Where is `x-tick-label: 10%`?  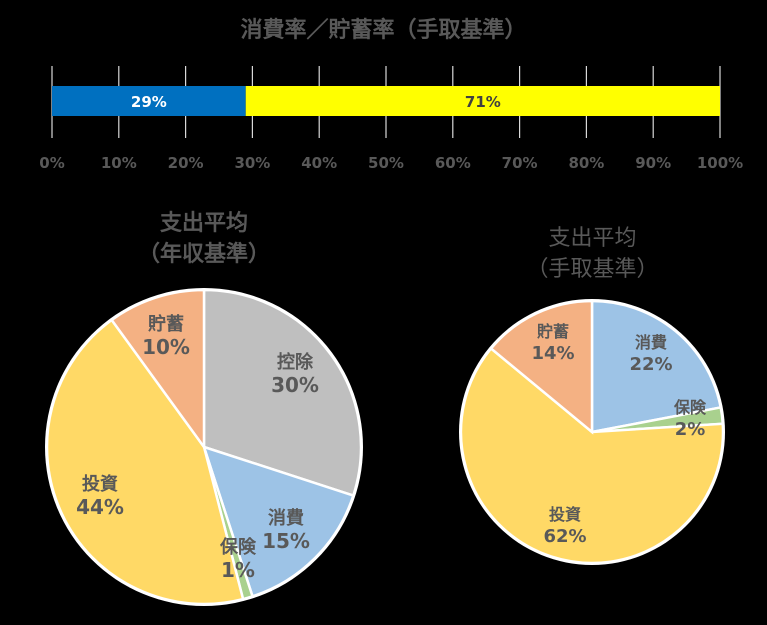 x-tick-label: 10% is located at coordinates (119, 163).